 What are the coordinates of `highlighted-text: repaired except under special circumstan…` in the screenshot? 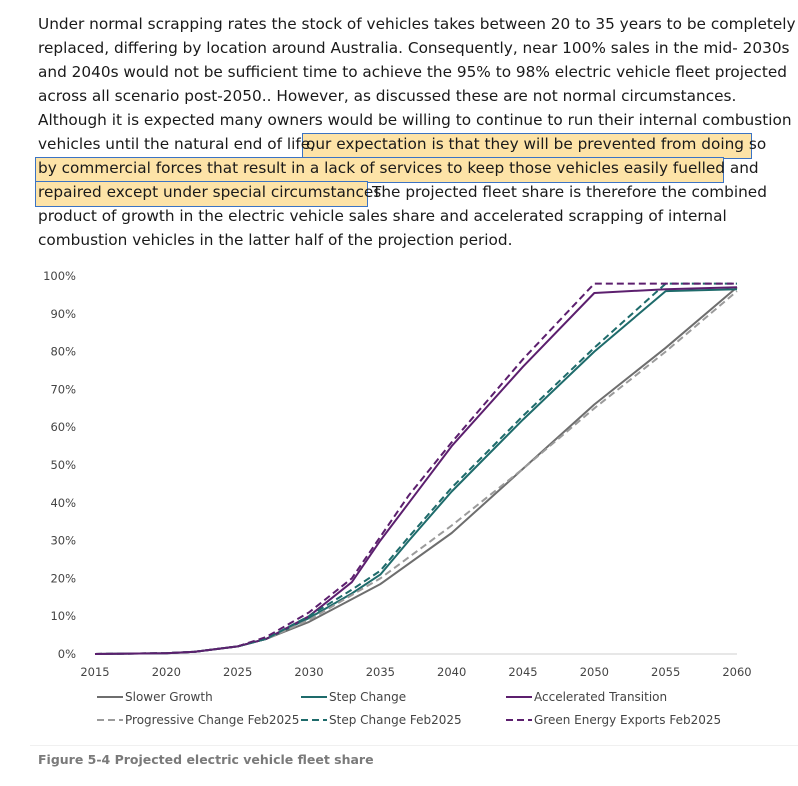 It's located at (212, 192).